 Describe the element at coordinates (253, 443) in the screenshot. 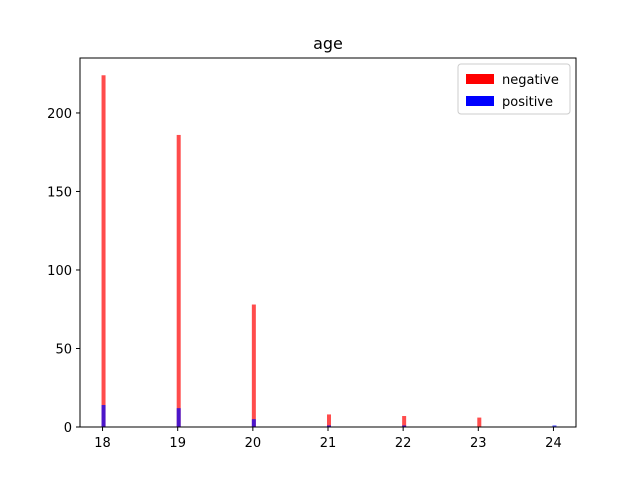

I see `x-tick-label: 20` at that location.